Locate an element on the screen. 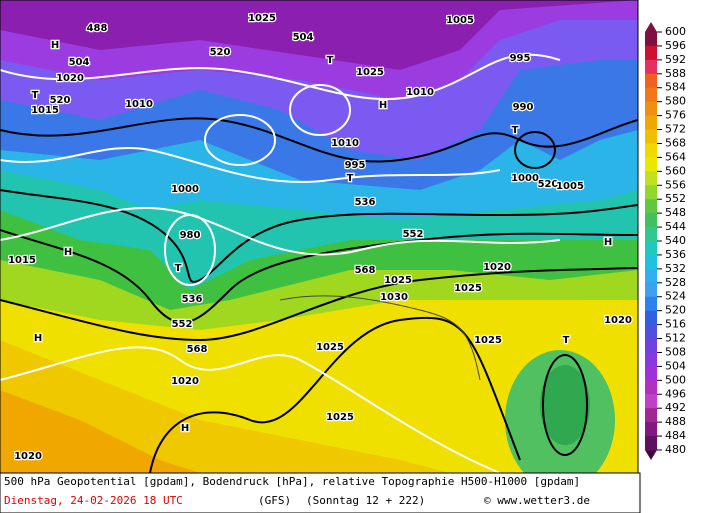 Image resolution: width=704 pixels, height=513 pixels. scale-label: 508 is located at coordinates (675, 351).